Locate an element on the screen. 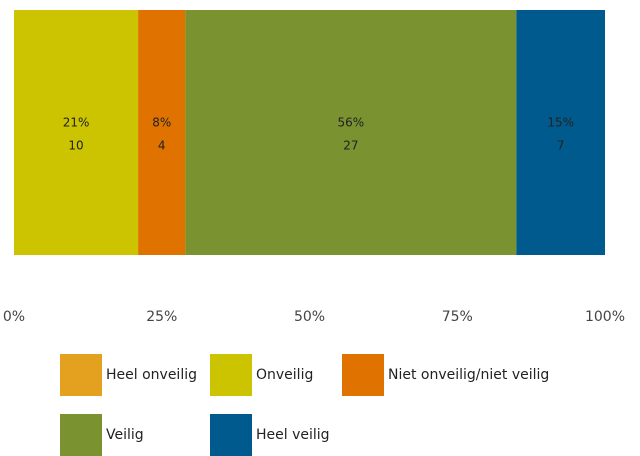 This screenshot has height=456, width=640. x-tick-label: 0% is located at coordinates (14, 317).